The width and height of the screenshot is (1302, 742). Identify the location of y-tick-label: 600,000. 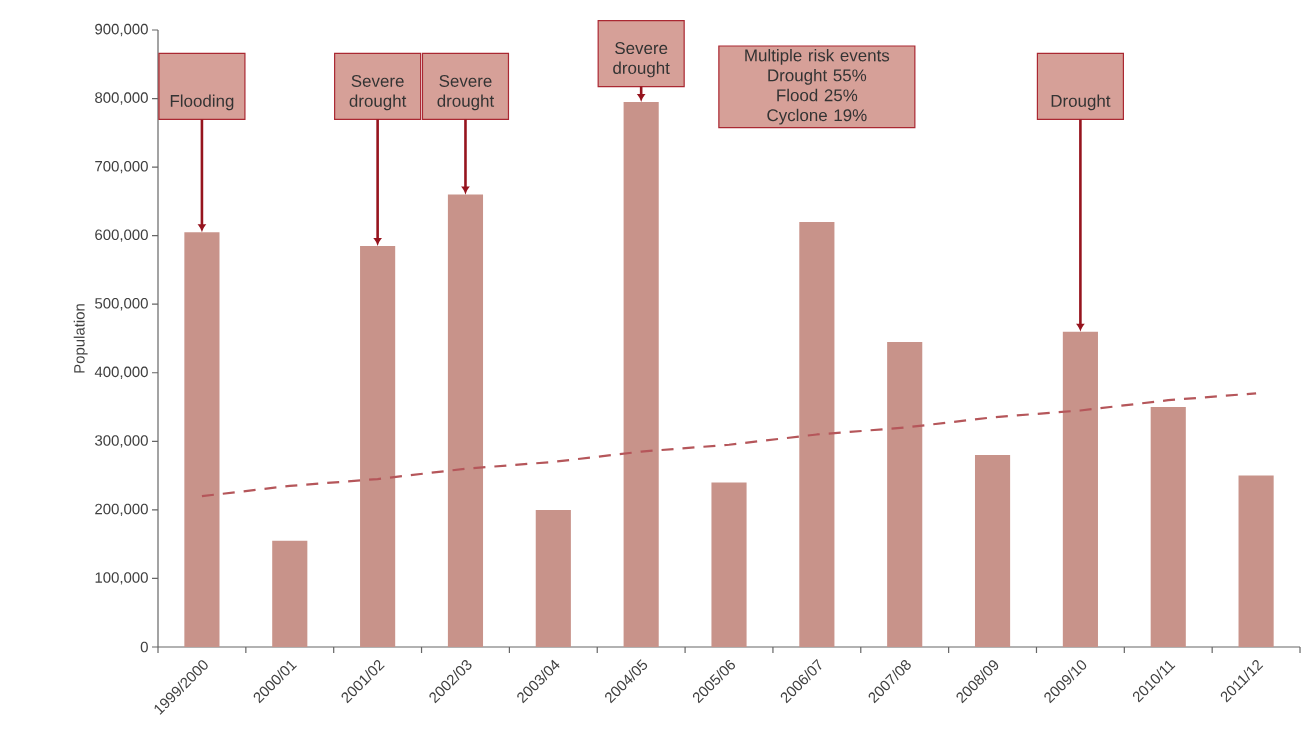
(121, 235).